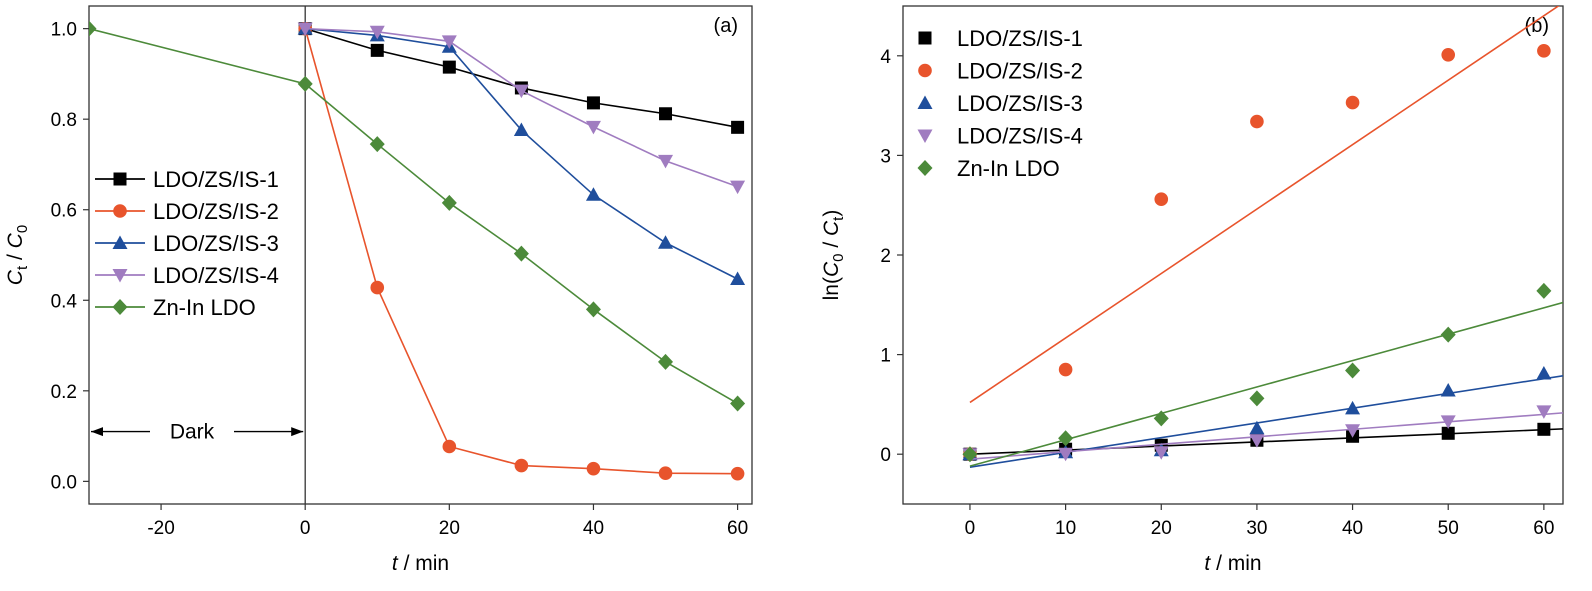 The width and height of the screenshot is (1592, 591). I want to click on arrowhead-right, so click(297, 432).